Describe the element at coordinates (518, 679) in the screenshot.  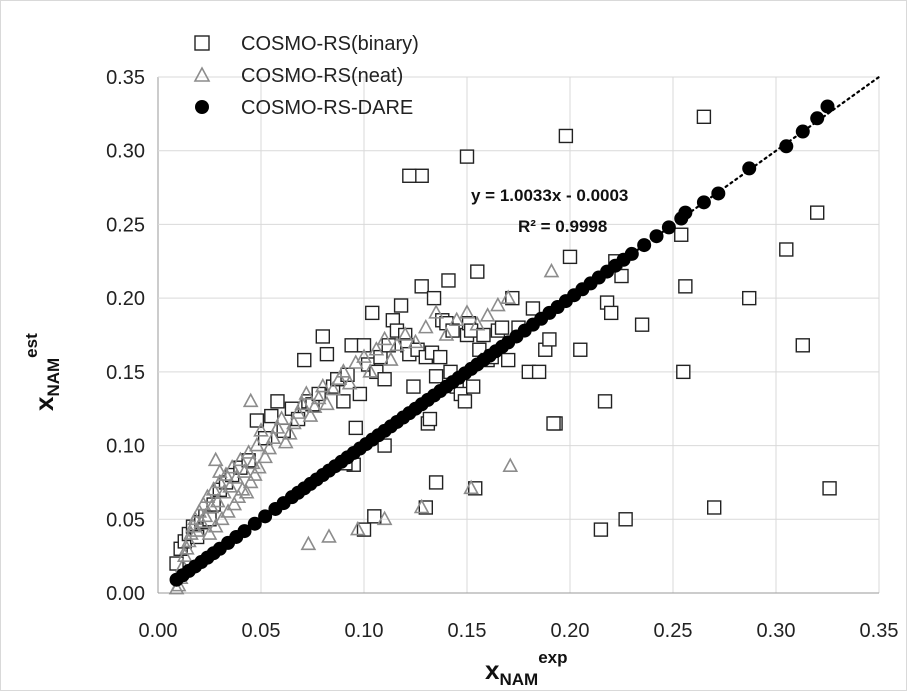
I see `x-axis-title-sub: NAM` at that location.